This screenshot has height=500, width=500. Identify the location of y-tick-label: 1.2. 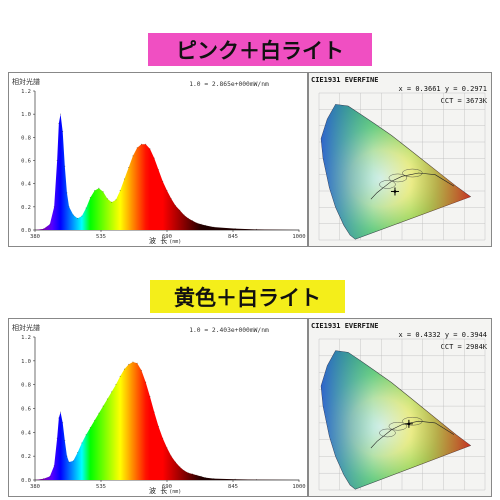
(26, 92).